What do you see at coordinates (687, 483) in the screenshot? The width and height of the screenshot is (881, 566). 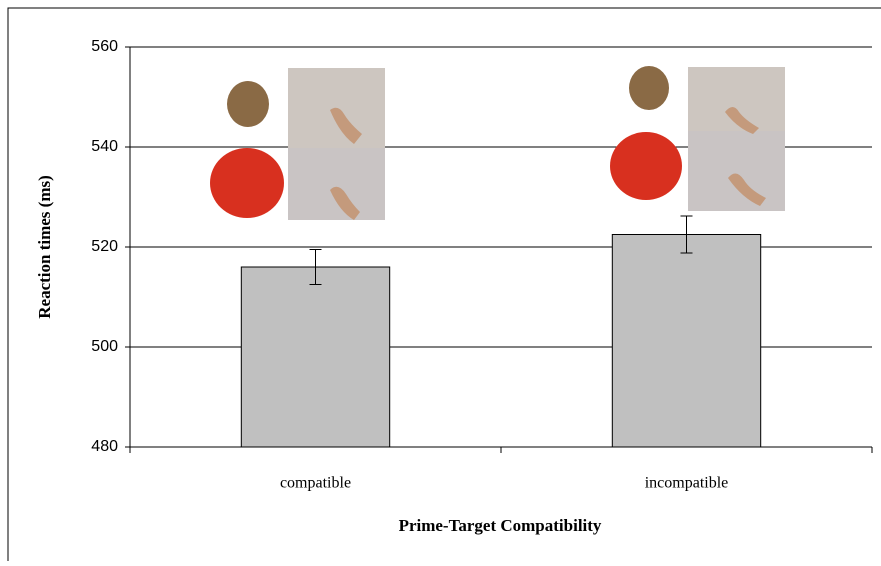 I see `x-tick-label: incompatible` at bounding box center [687, 483].